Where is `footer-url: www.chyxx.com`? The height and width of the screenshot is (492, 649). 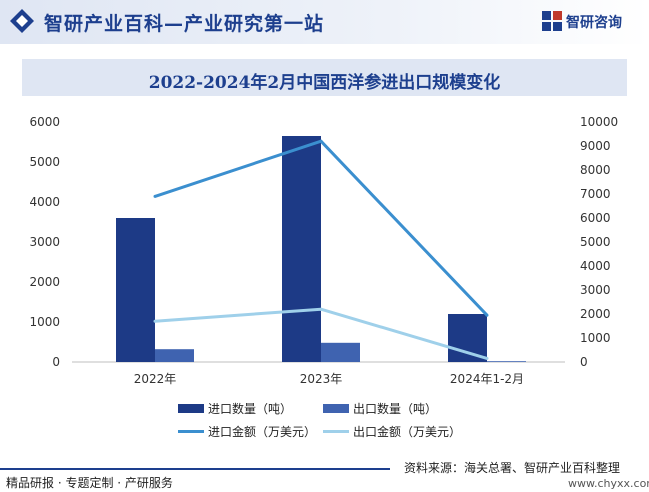
footer-url: www.chyxx.com is located at coordinates (608, 483).